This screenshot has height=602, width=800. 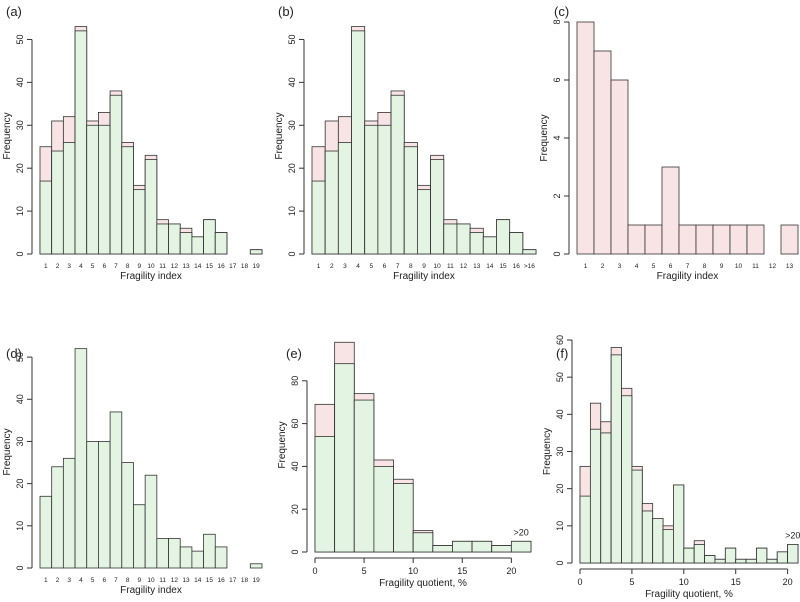 I want to click on y-tick-label: 2, so click(x=557, y=195).